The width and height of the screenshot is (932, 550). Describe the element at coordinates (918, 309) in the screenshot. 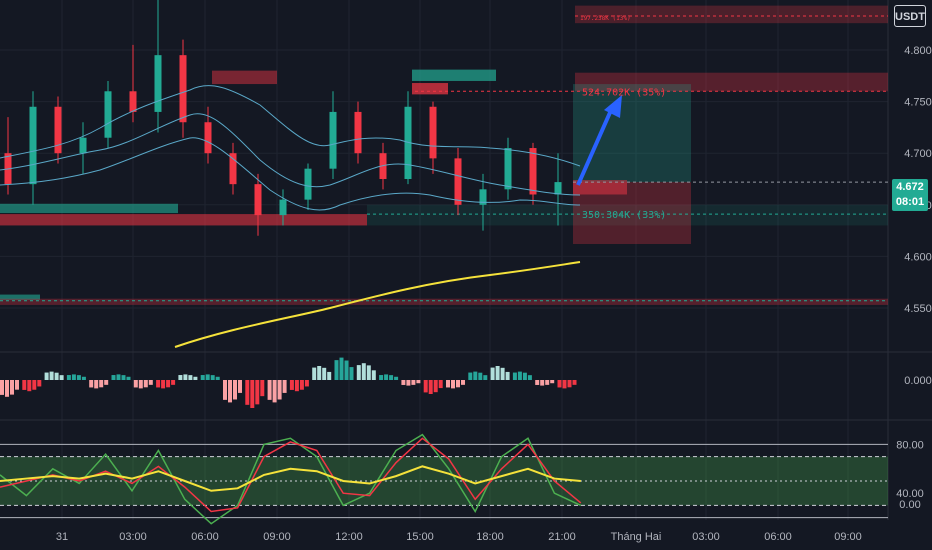

I see `y-tick-label: 4.550` at that location.